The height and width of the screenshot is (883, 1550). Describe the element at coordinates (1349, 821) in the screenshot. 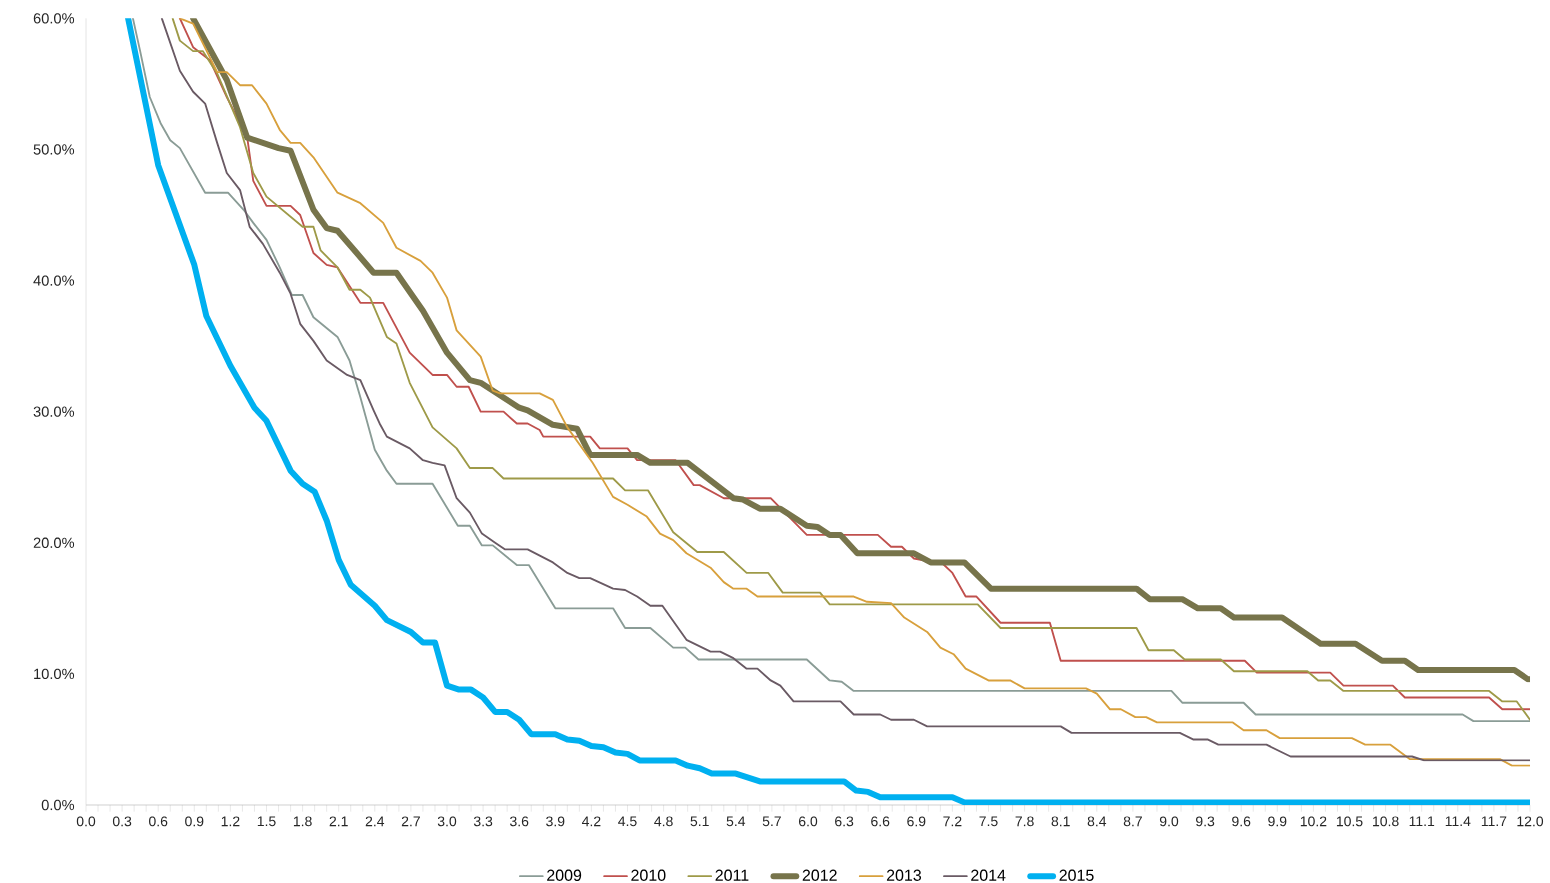

I see `x-tick-label: 10.5` at that location.